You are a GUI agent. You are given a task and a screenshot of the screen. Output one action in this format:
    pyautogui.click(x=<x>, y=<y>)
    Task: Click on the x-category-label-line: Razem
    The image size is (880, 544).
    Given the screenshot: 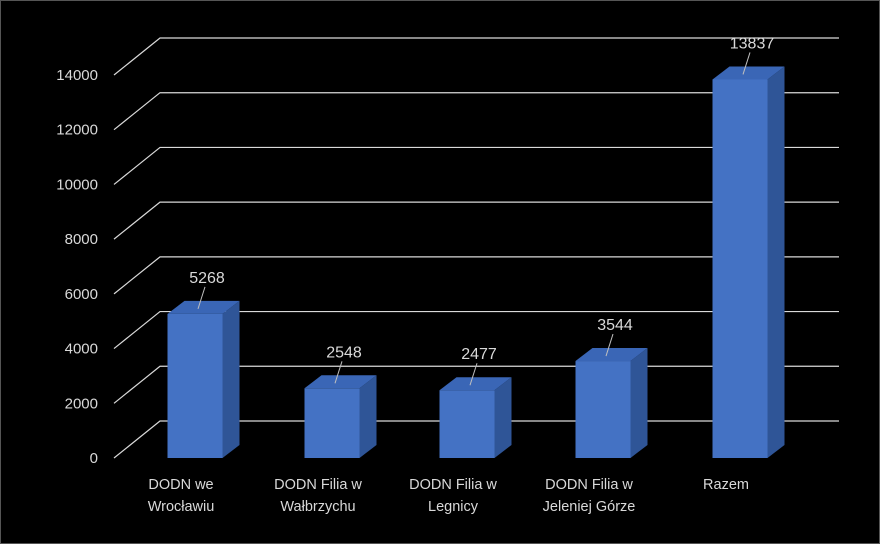 What is the action you would take?
    pyautogui.click(x=726, y=485)
    